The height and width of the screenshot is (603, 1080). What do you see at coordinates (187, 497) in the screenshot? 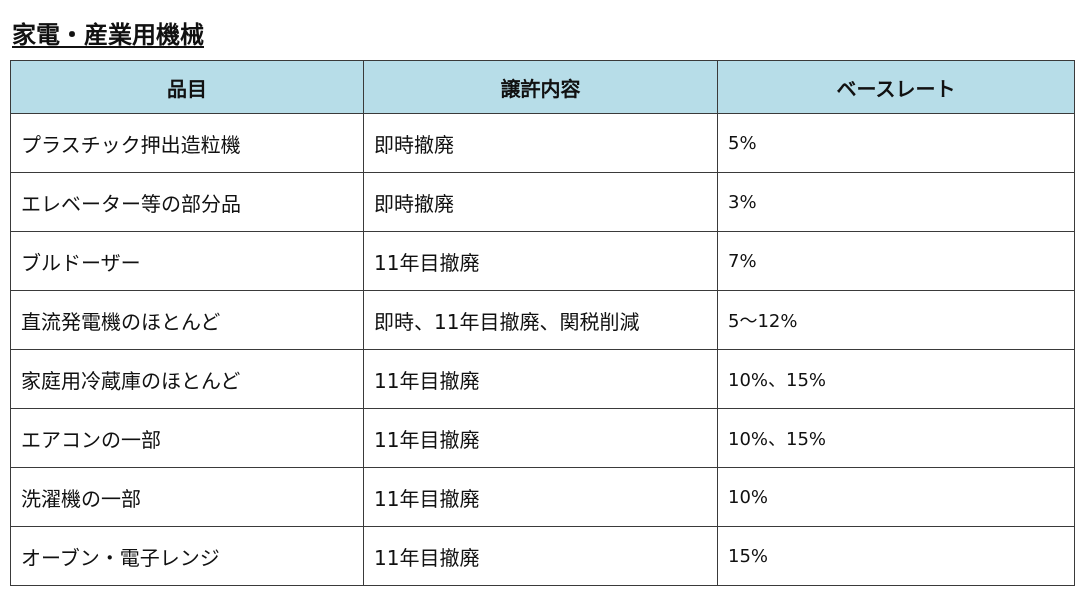
I see `cell-item: 洗濯機の一部` at bounding box center [187, 497].